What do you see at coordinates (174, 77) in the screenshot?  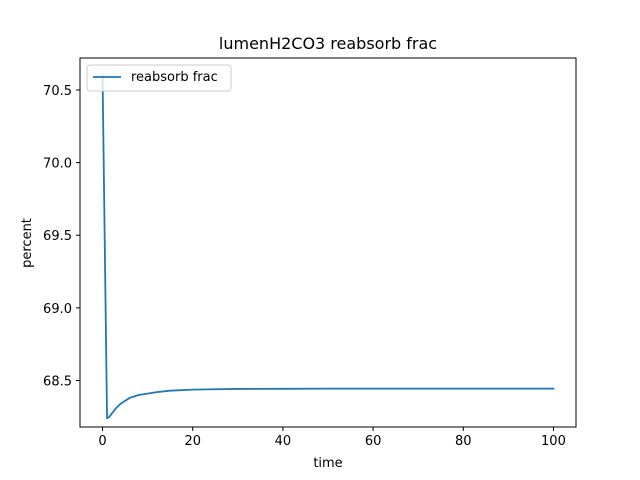 I see `legend-label: reabsorb frac` at bounding box center [174, 77].